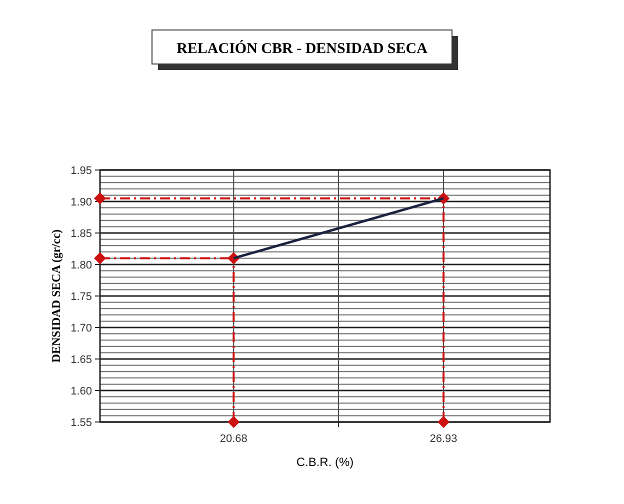 This screenshot has height=504, width=624. I want to click on y-tick-label: 1.80, so click(81, 266).